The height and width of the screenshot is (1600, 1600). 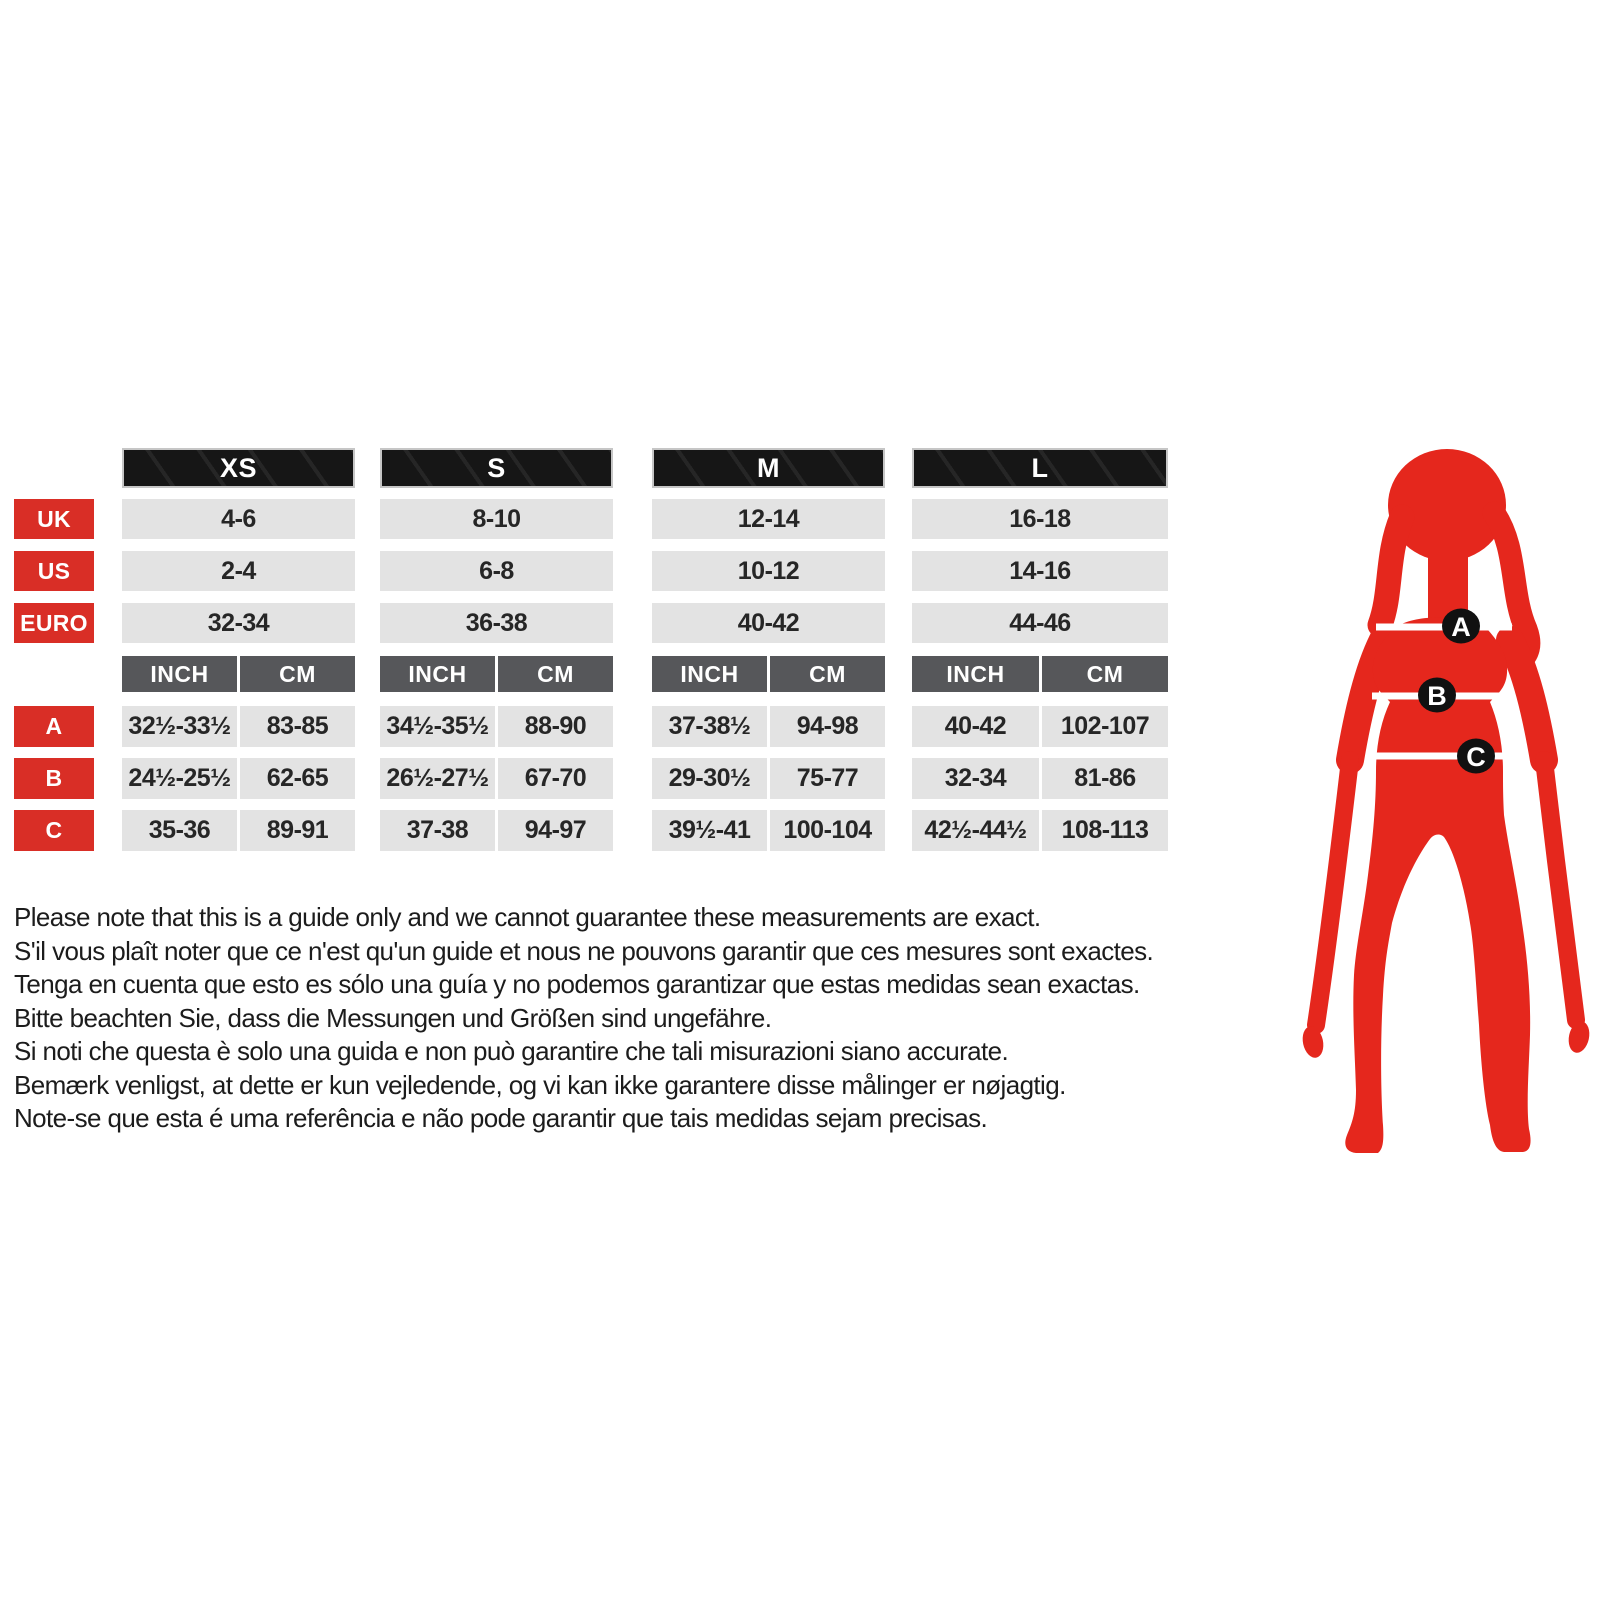 What do you see at coordinates (975, 778) in the screenshot?
I see `cell-b-l-inch: 32-34` at bounding box center [975, 778].